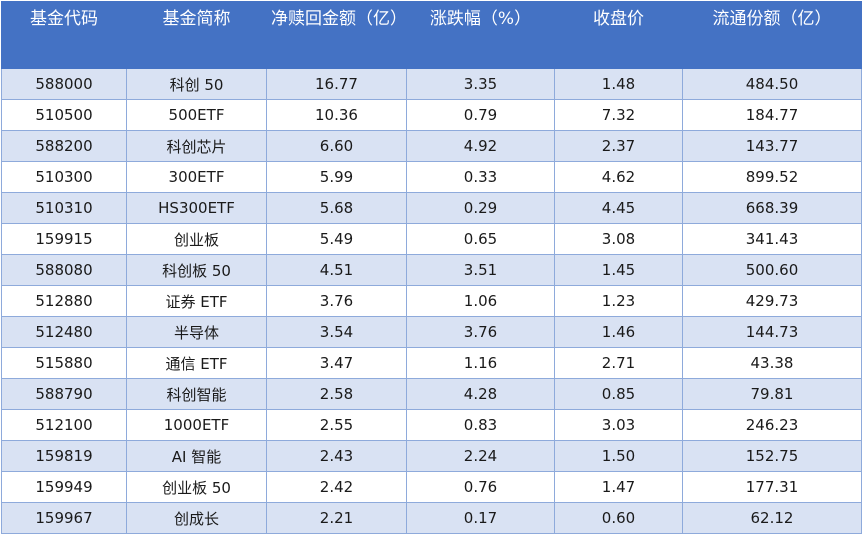 This screenshot has height=550, width=865. Describe the element at coordinates (772, 487) in the screenshot. I see `cell-circulating-shares: 177.31` at that location.